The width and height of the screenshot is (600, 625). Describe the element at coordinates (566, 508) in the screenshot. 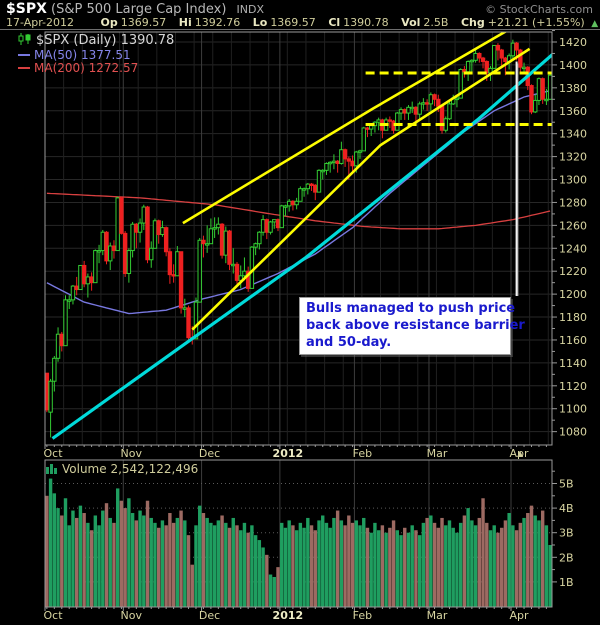

I see `svg-text: 4B` at that location.